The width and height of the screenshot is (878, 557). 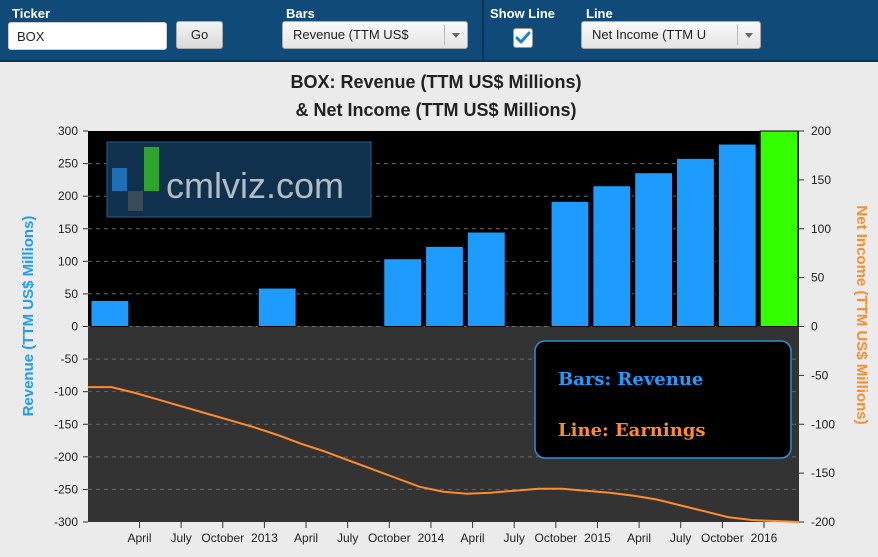 What do you see at coordinates (814, 327) in the screenshot?
I see `y2-tick-label: 0` at bounding box center [814, 327].